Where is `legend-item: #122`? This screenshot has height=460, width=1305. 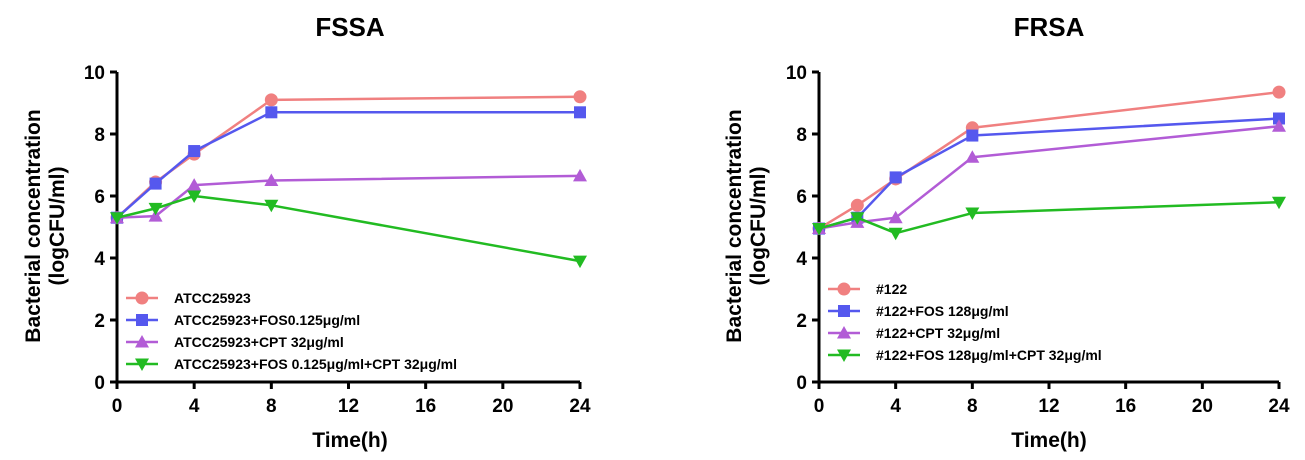
legend-item: #122 is located at coordinates (867, 289).